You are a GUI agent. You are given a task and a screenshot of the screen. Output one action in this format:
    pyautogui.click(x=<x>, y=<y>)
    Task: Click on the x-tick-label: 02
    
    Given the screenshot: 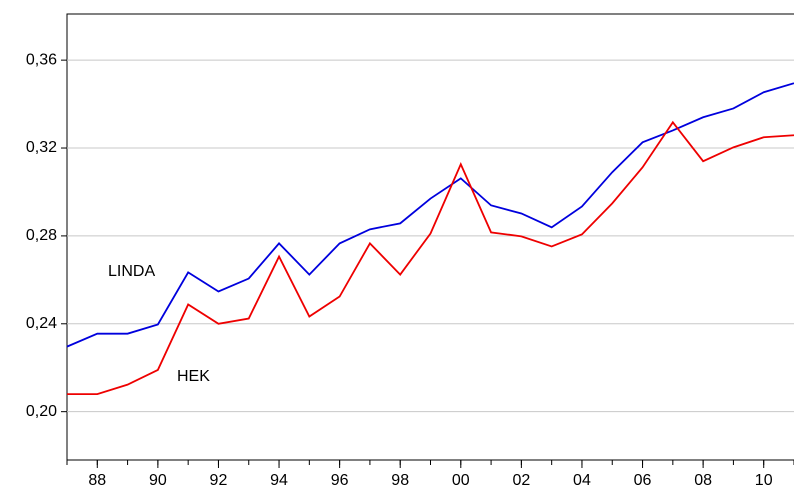 What is the action you would take?
    pyautogui.click(x=521, y=480)
    